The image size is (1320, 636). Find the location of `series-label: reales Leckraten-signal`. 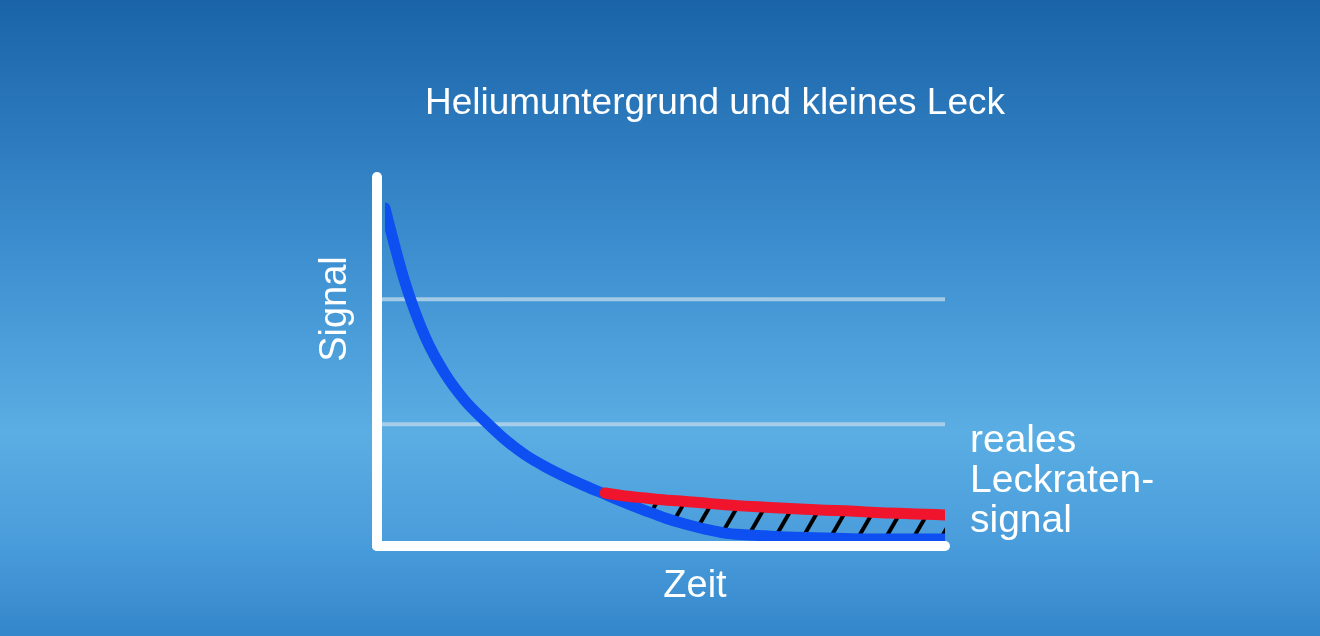

series-label: reales Leckraten-signal is located at coordinates (1063, 478).